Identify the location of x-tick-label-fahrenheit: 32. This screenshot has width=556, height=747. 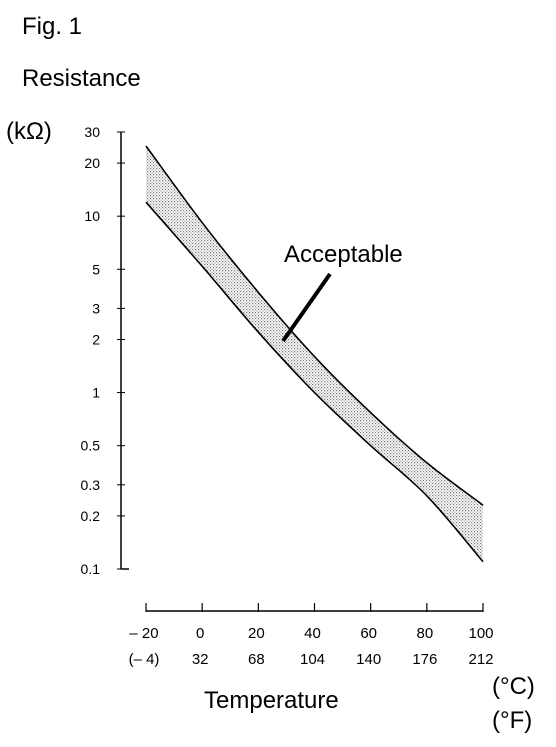
(200, 659).